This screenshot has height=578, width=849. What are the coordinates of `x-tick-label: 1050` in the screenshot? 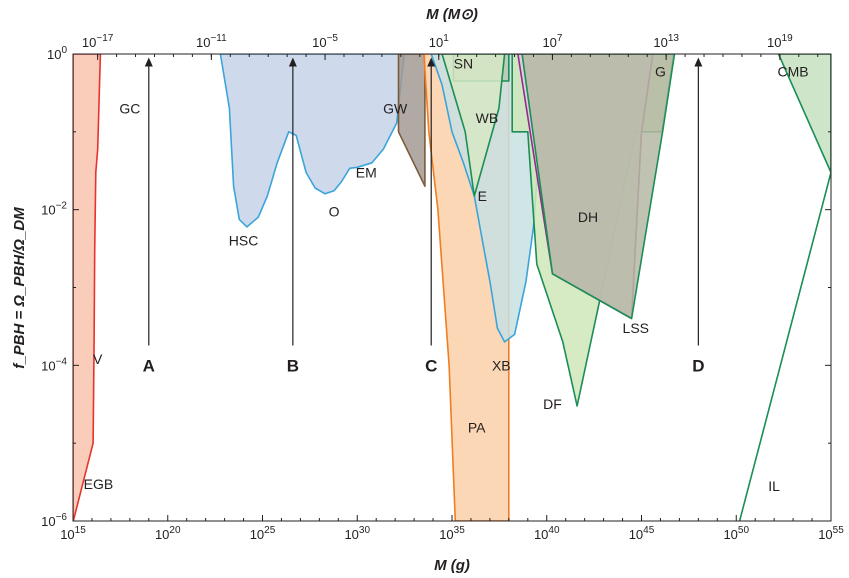 It's located at (736, 533).